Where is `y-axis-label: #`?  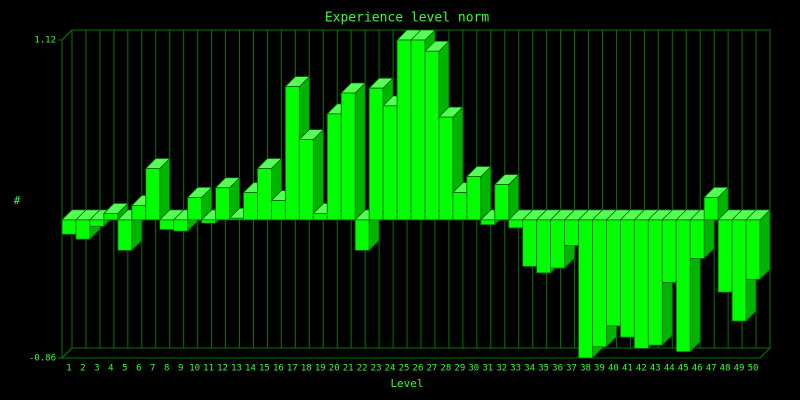
y-axis-label: # is located at coordinates (17, 200).